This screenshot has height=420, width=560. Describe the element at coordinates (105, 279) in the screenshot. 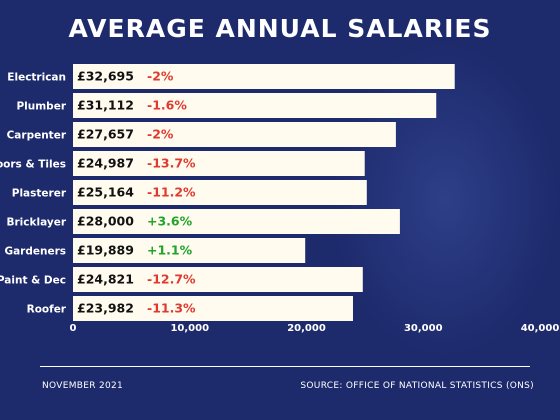

I see `value-label: £24,821` at that location.